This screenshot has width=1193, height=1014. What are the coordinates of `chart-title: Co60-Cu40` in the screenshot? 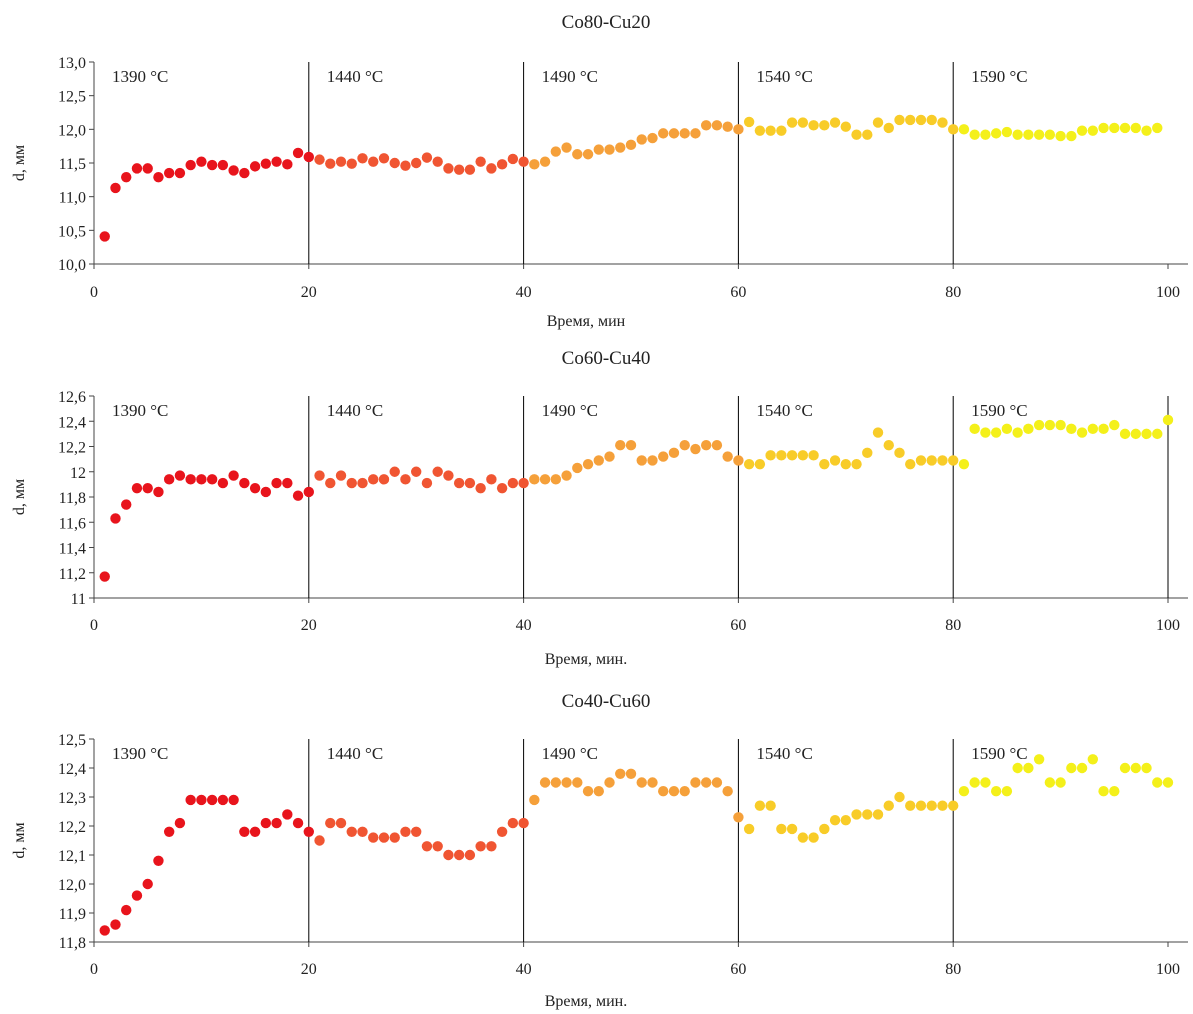 It's located at (606, 358).